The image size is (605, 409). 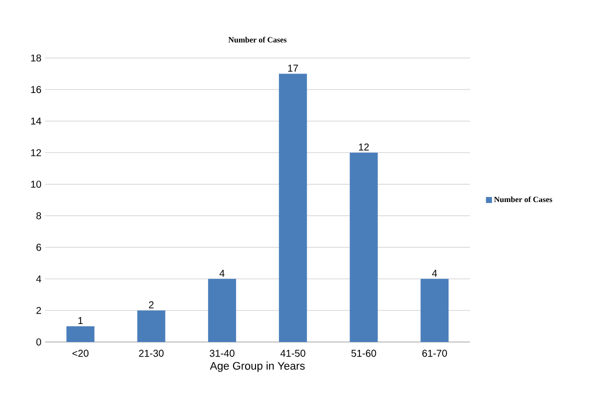 I want to click on data-label: 1, so click(x=80, y=320).